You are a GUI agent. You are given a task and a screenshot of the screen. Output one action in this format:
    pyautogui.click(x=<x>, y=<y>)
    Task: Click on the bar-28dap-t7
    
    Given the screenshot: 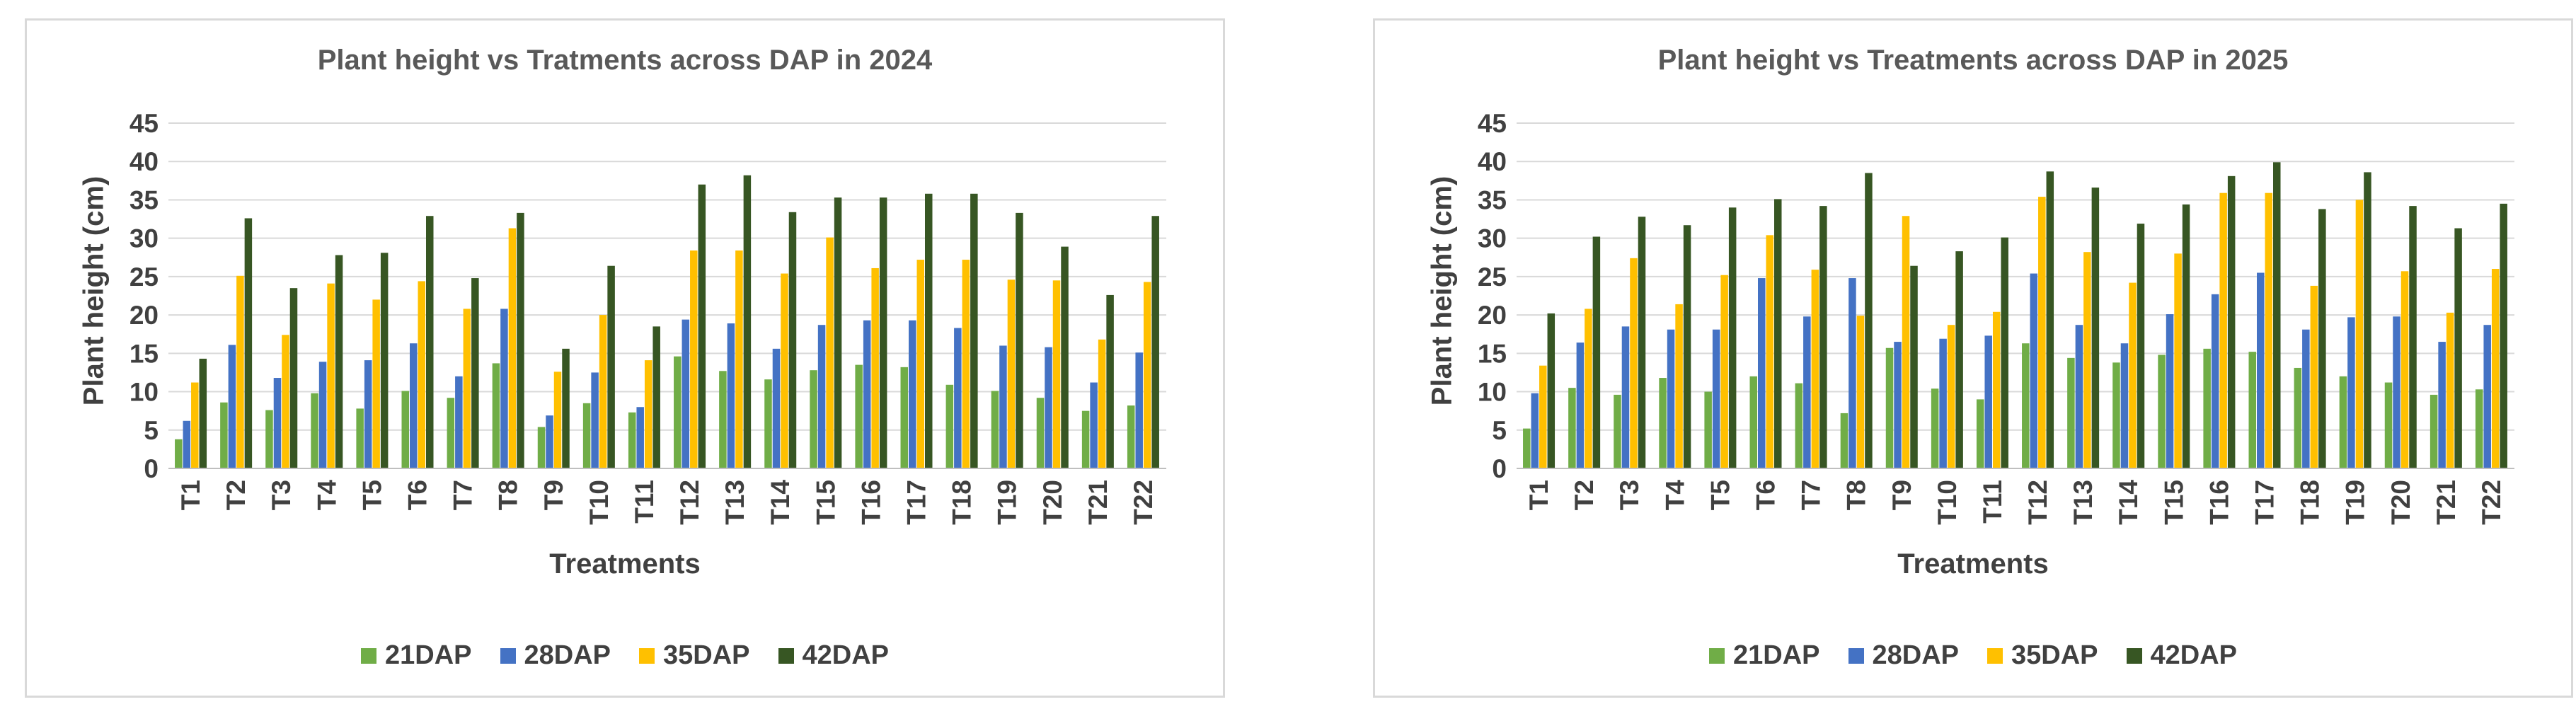 What is the action you would take?
    pyautogui.click(x=1807, y=392)
    